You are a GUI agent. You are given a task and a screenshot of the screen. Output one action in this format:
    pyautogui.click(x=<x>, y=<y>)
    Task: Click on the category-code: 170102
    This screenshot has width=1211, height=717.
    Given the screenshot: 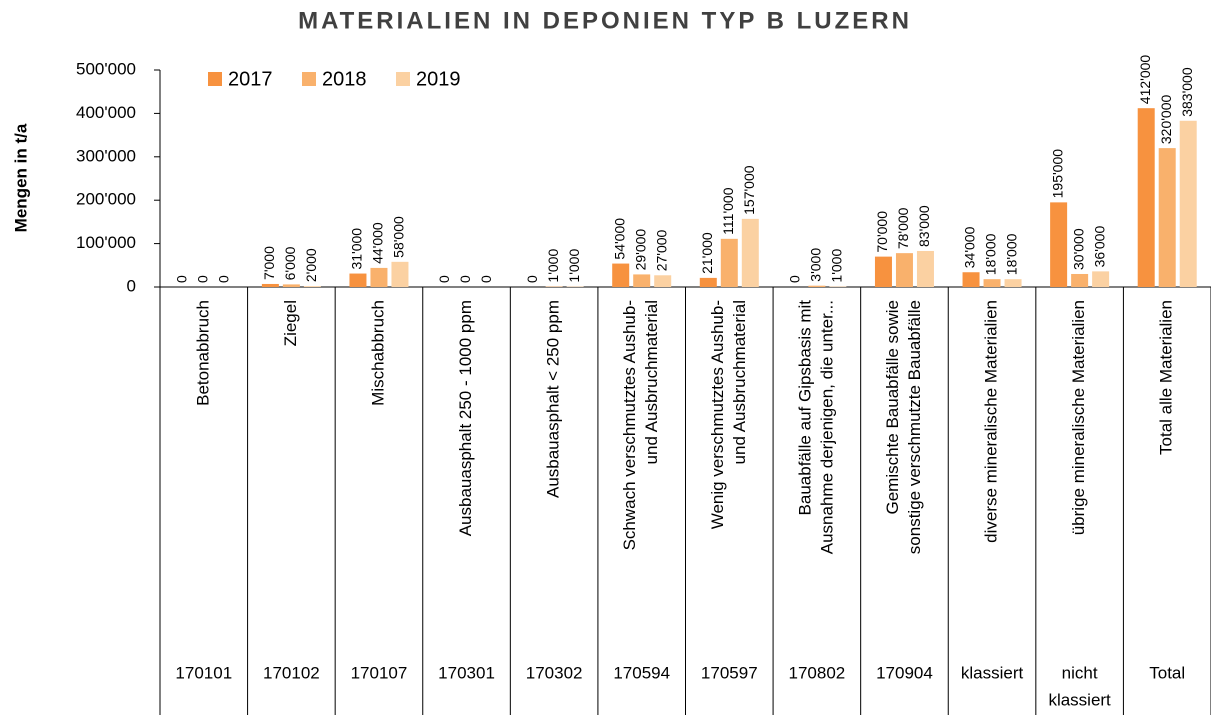 What is the action you would take?
    pyautogui.click(x=291, y=672)
    